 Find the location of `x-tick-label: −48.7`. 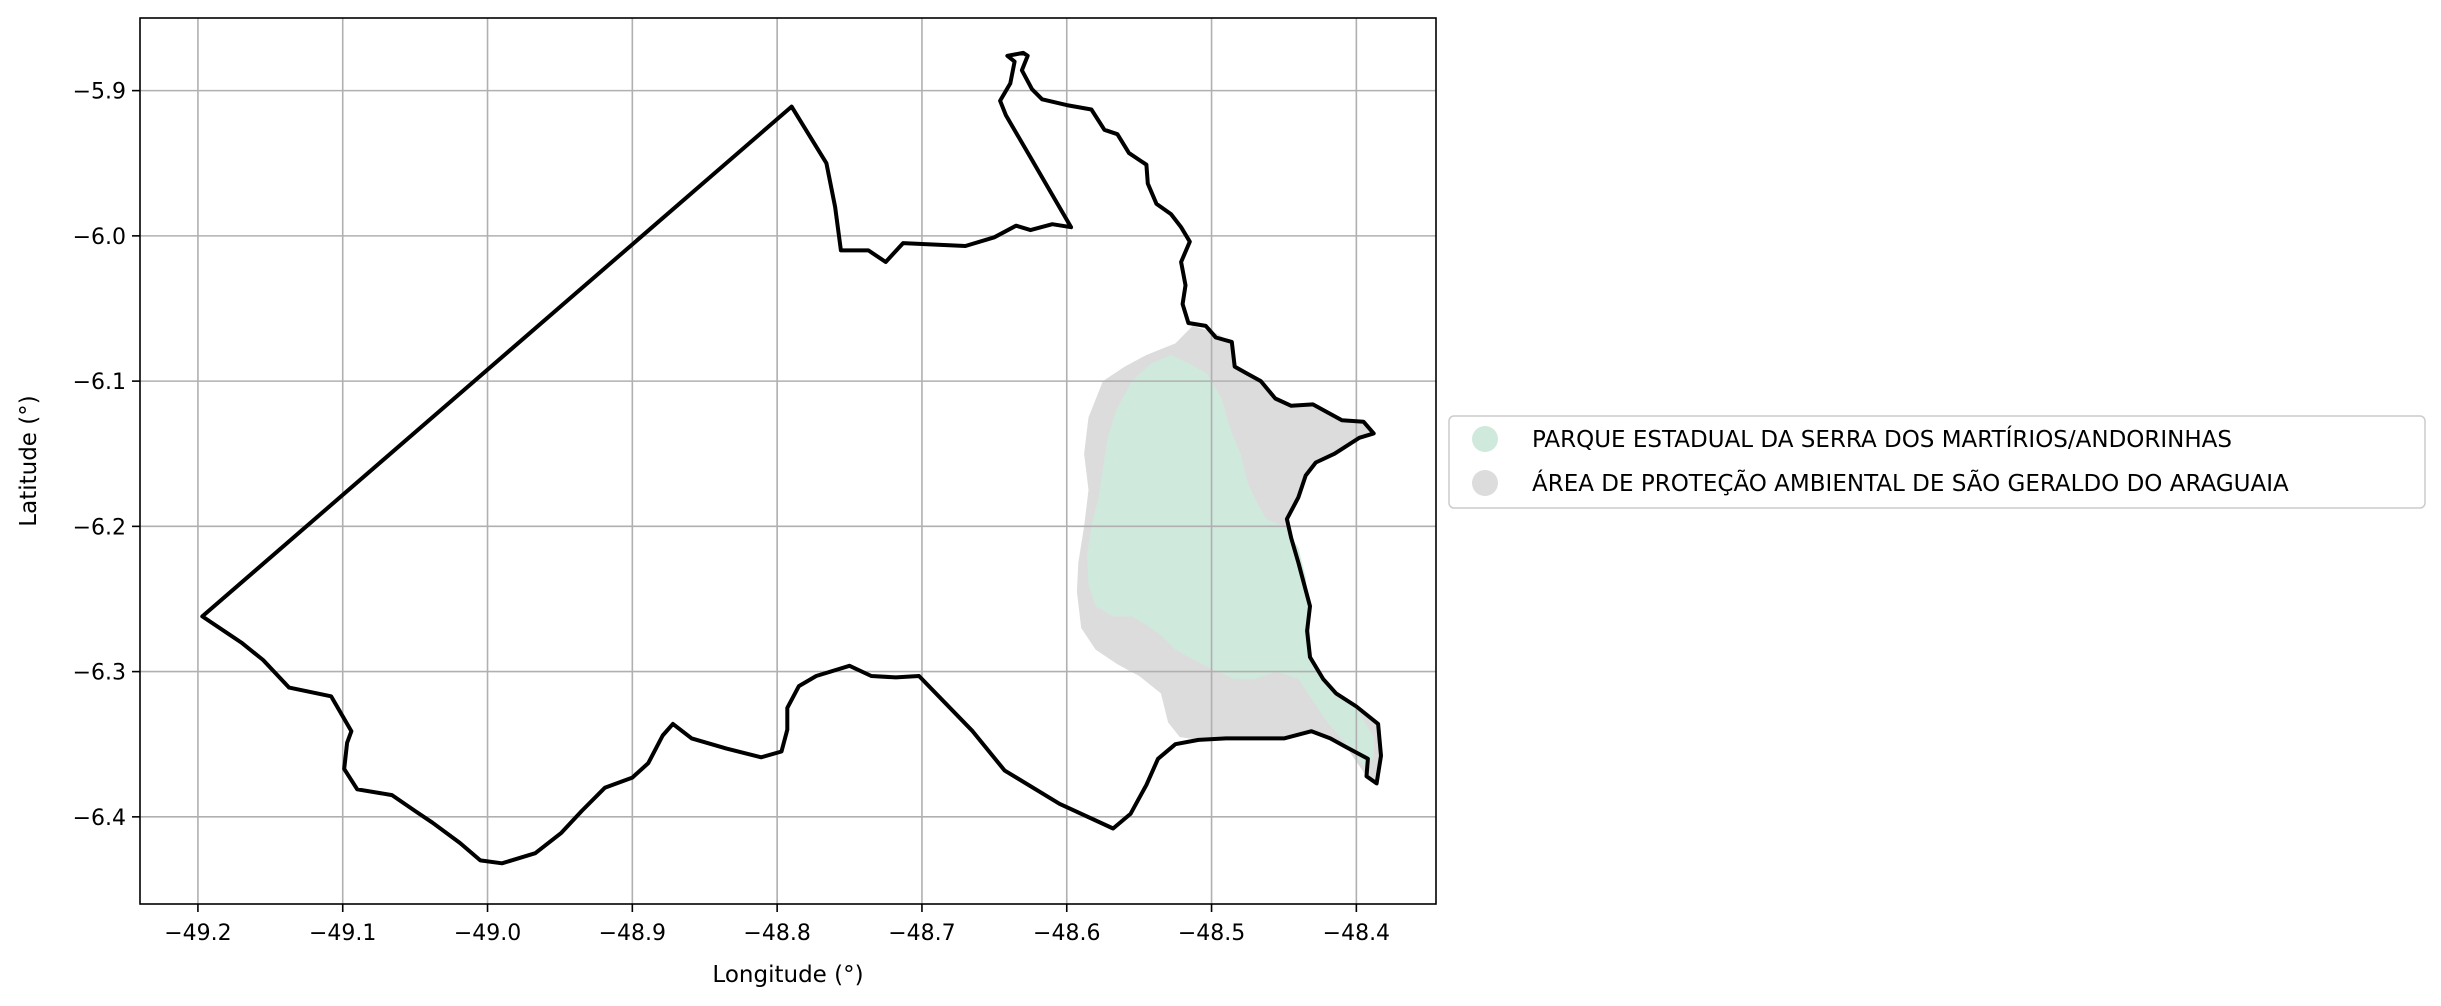

x-tick-label: −48.7 is located at coordinates (921, 933).